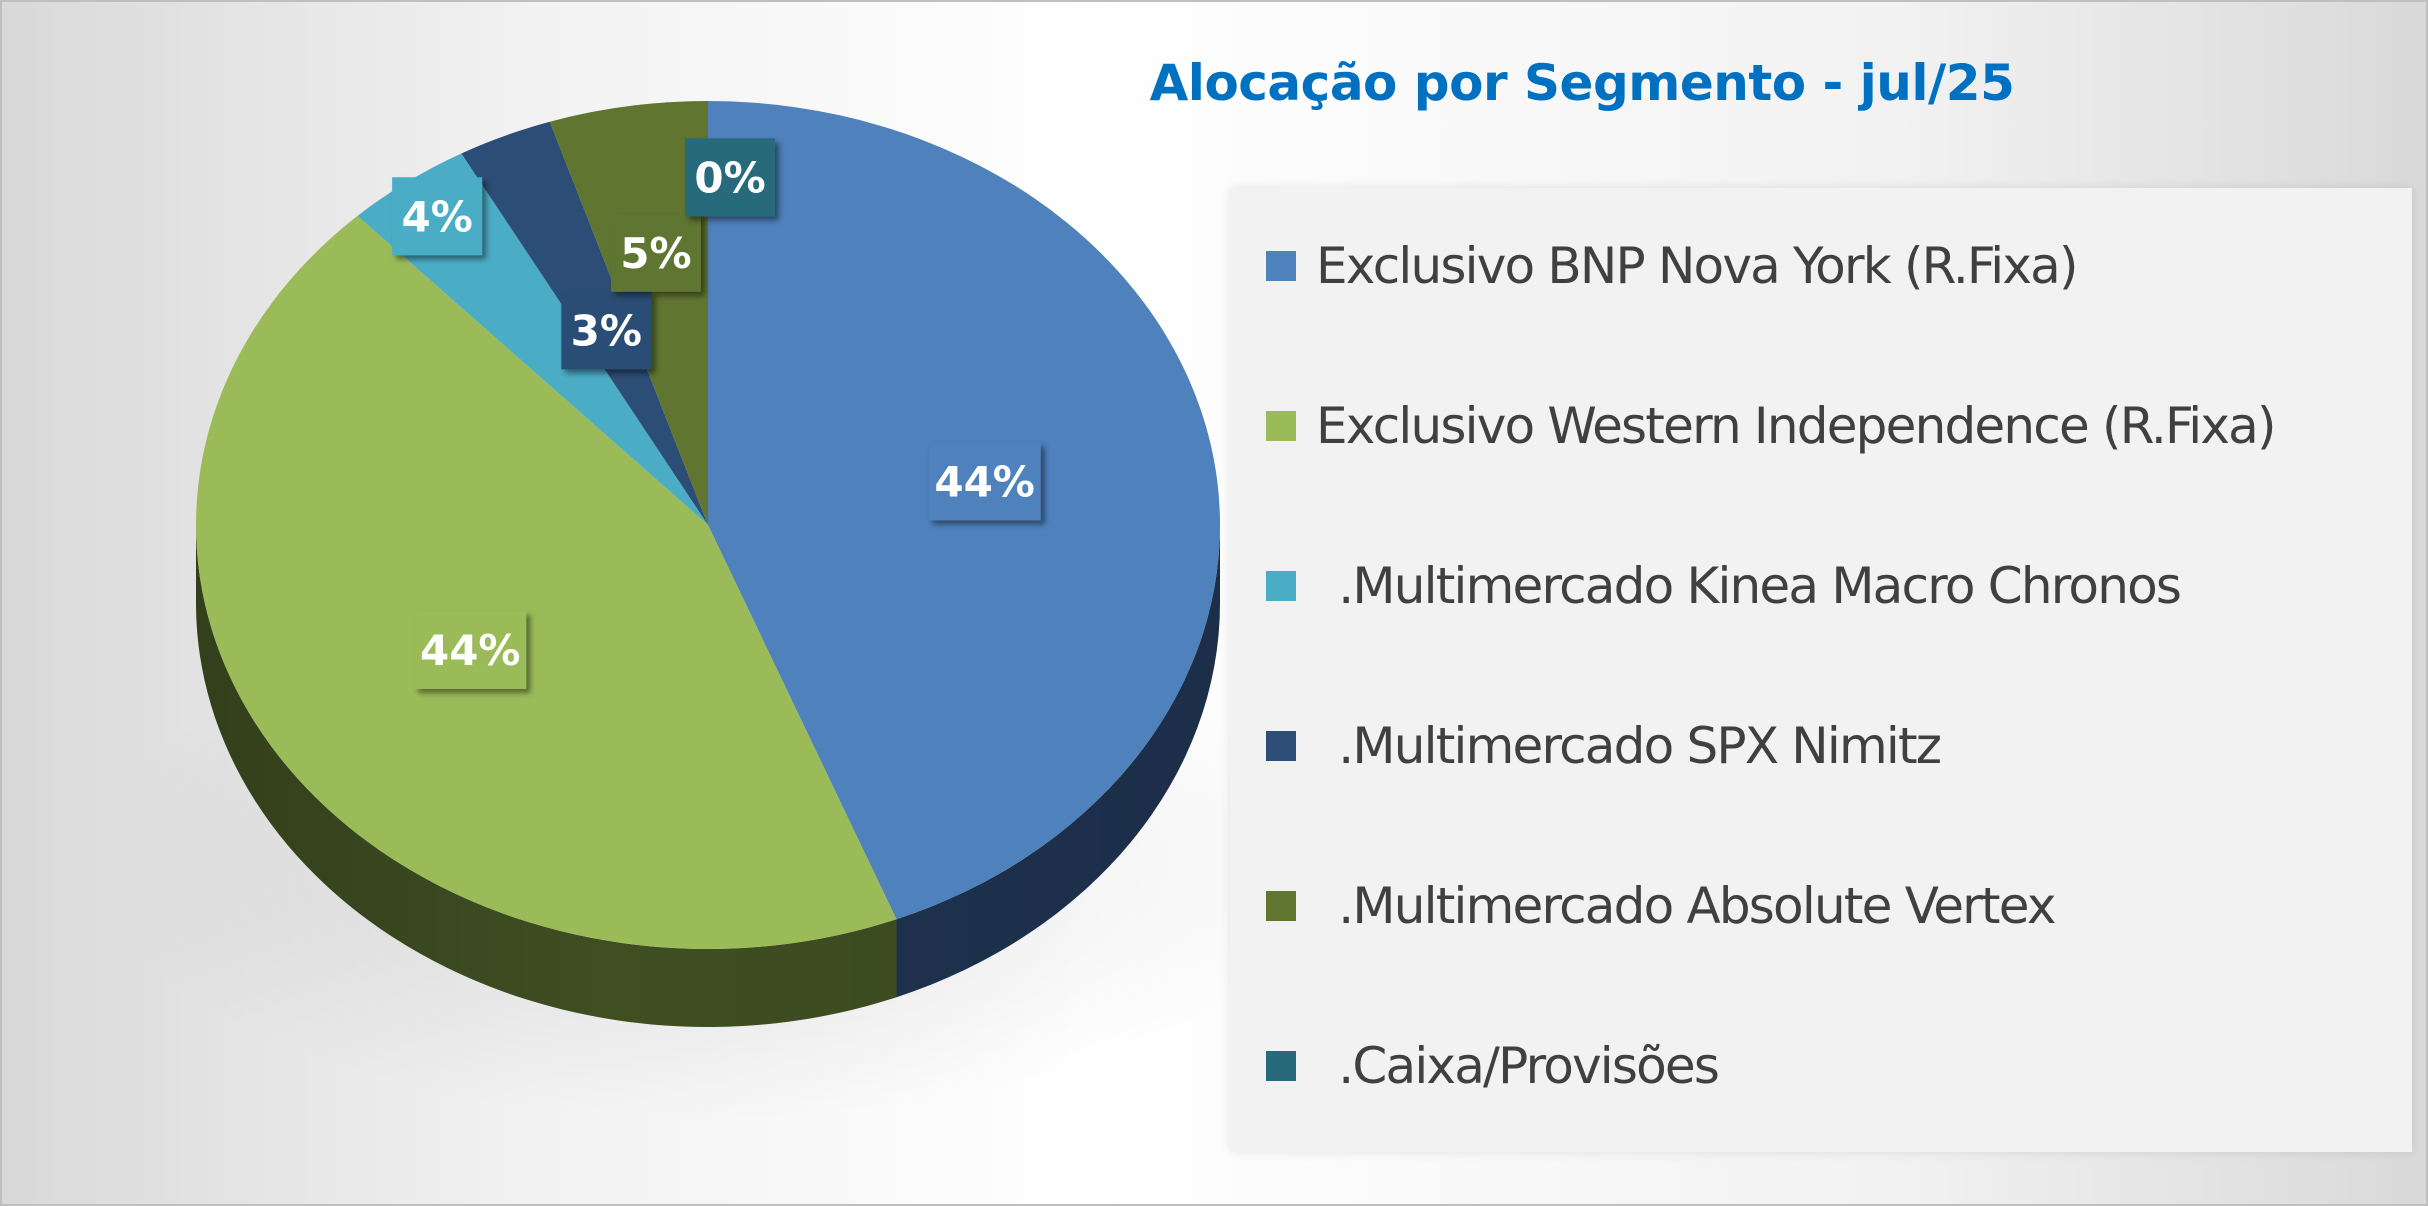 The image size is (2428, 1206). I want to click on legend-item-exclusivo-western-independence-r-fixa: Exclusivo Western Independence (R.Fixa), so click(1771, 426).